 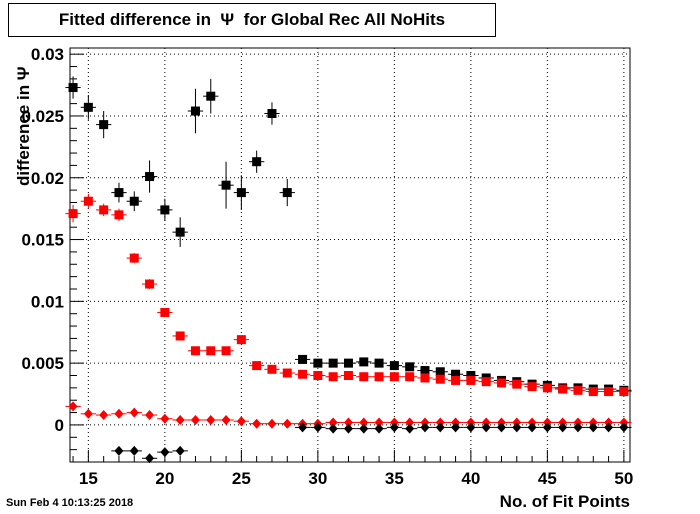 What do you see at coordinates (470, 478) in the screenshot?
I see `x-tick-label: 40` at bounding box center [470, 478].